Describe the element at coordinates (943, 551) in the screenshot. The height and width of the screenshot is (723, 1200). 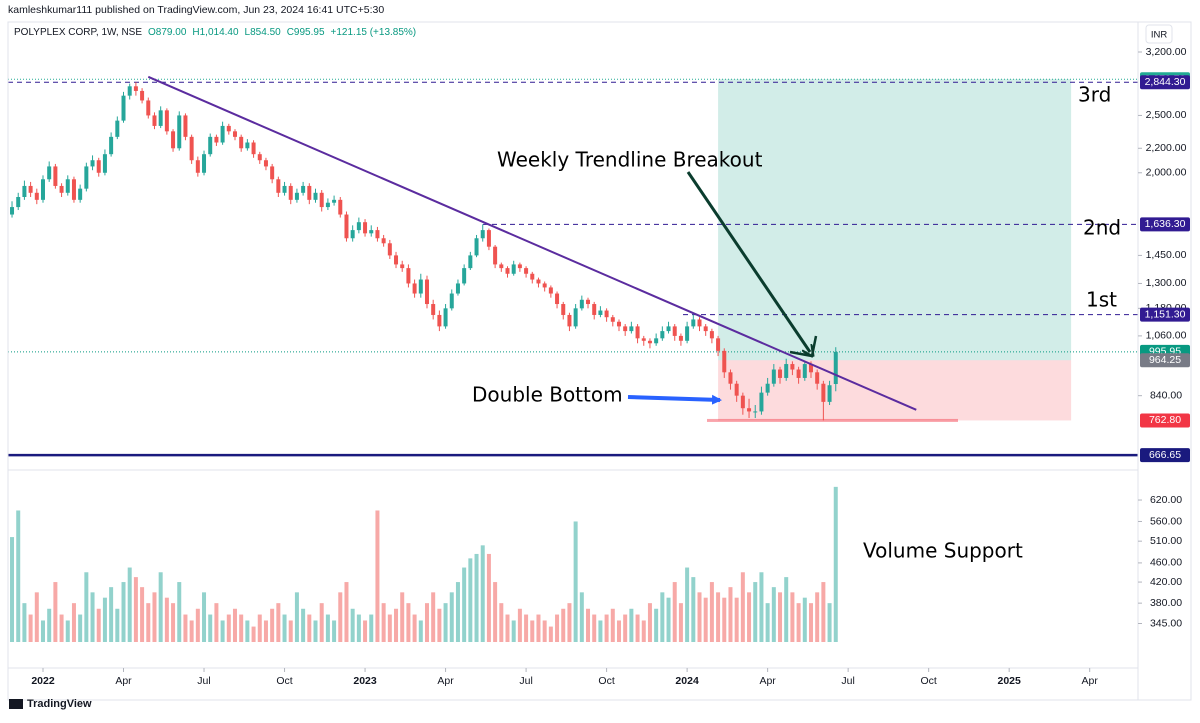
I see `annotation: Volume Support` at that location.